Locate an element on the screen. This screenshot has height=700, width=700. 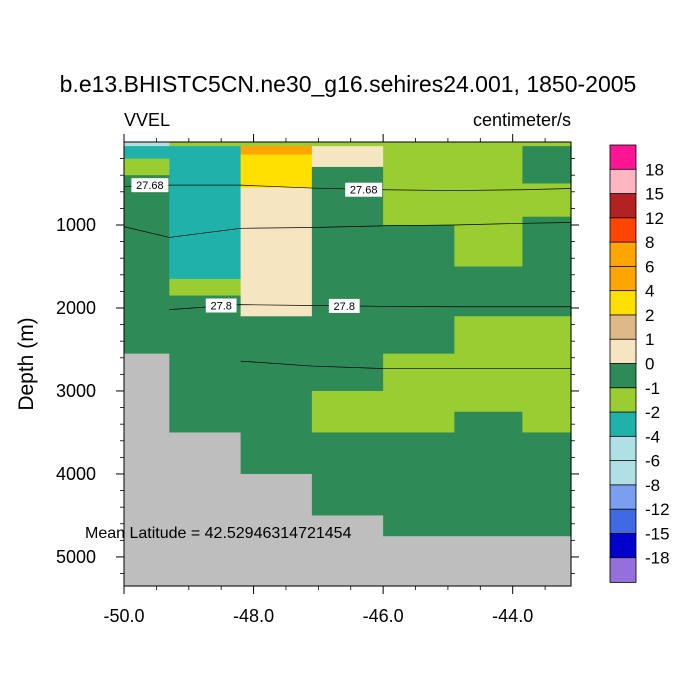
colorbar-label: -12 is located at coordinates (657, 509).